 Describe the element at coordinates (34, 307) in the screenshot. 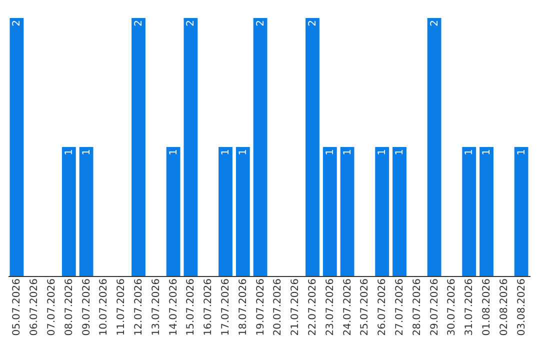

I see `x-tick-label: 06.07.2026` at that location.